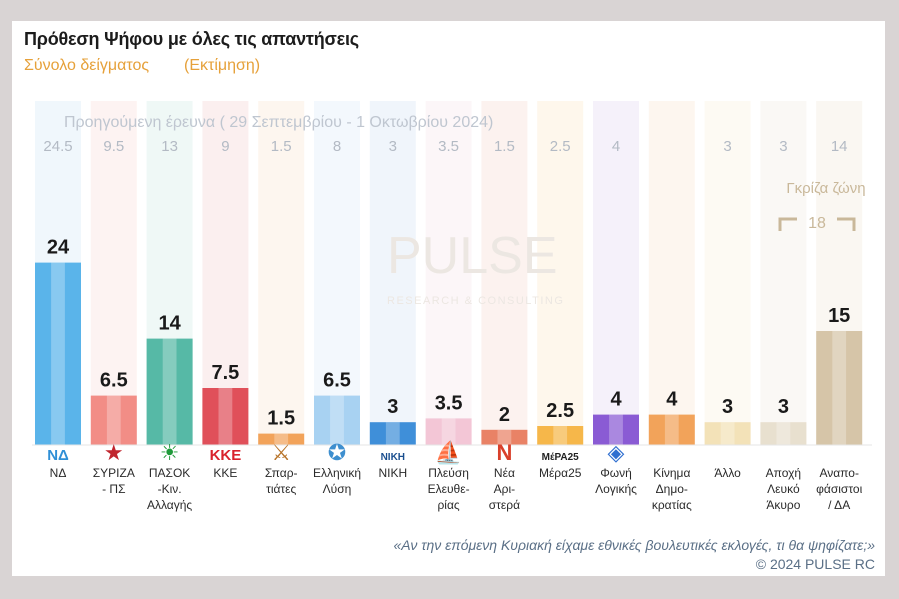 The image size is (899, 599). I want to click on party-logo-icon: ΚΚΕ, so click(226, 455).